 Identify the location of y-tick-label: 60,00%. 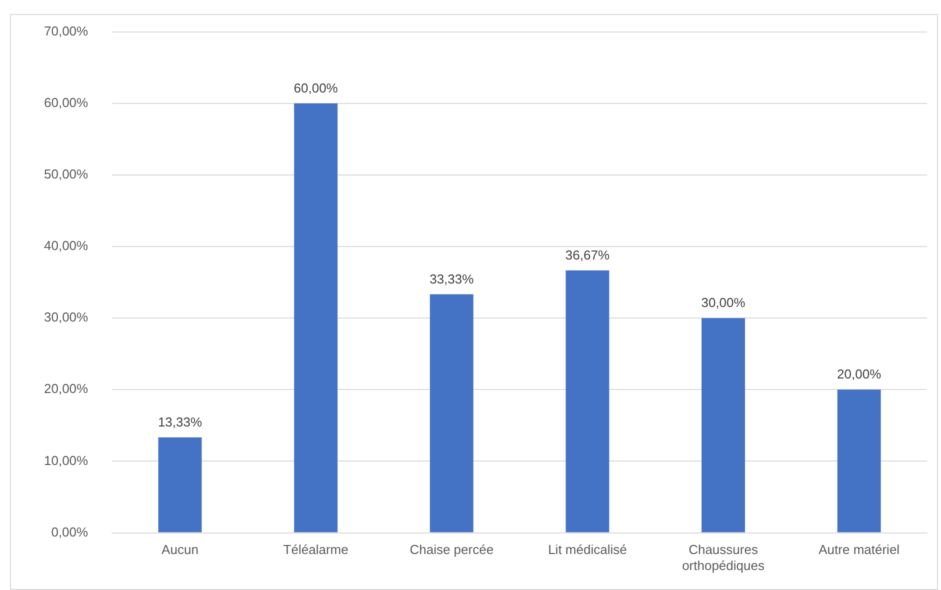
(66, 102).